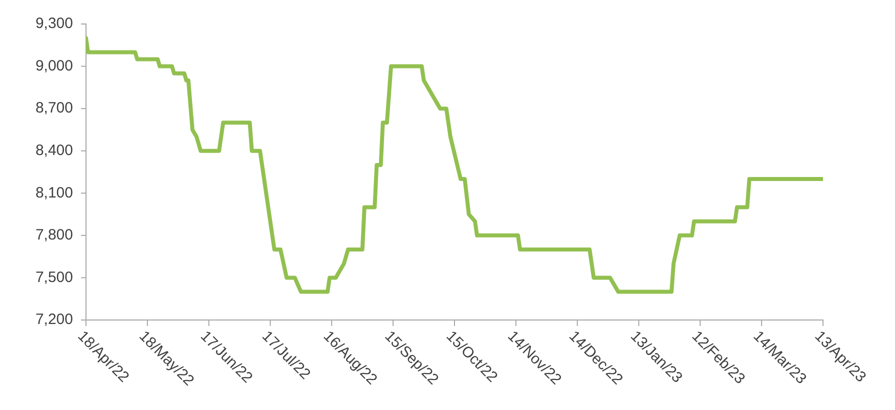  Describe the element at coordinates (54, 108) in the screenshot. I see `y-tick-label: 8,700` at that location.